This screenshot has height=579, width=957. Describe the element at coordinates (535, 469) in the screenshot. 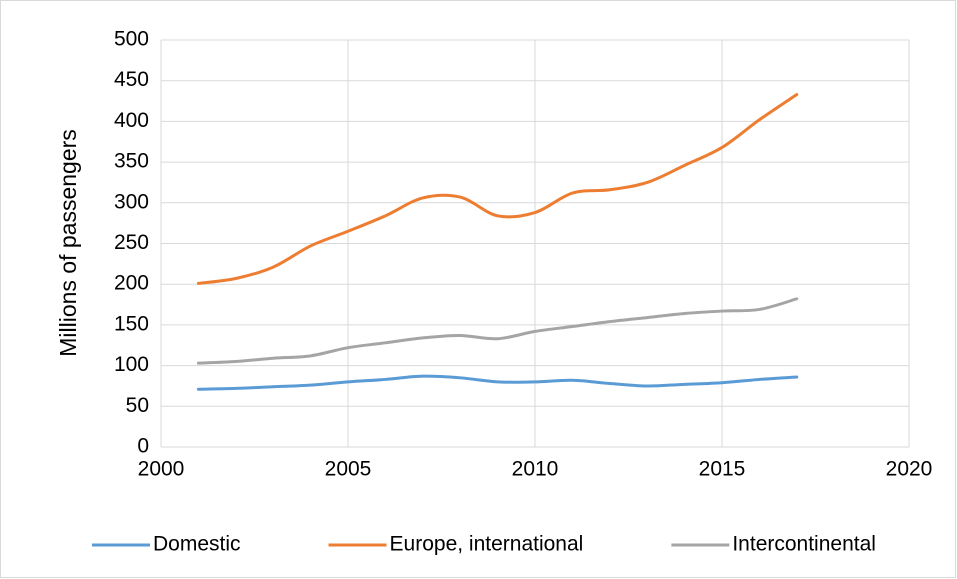

I see `x-tick-label: 2010` at that location.